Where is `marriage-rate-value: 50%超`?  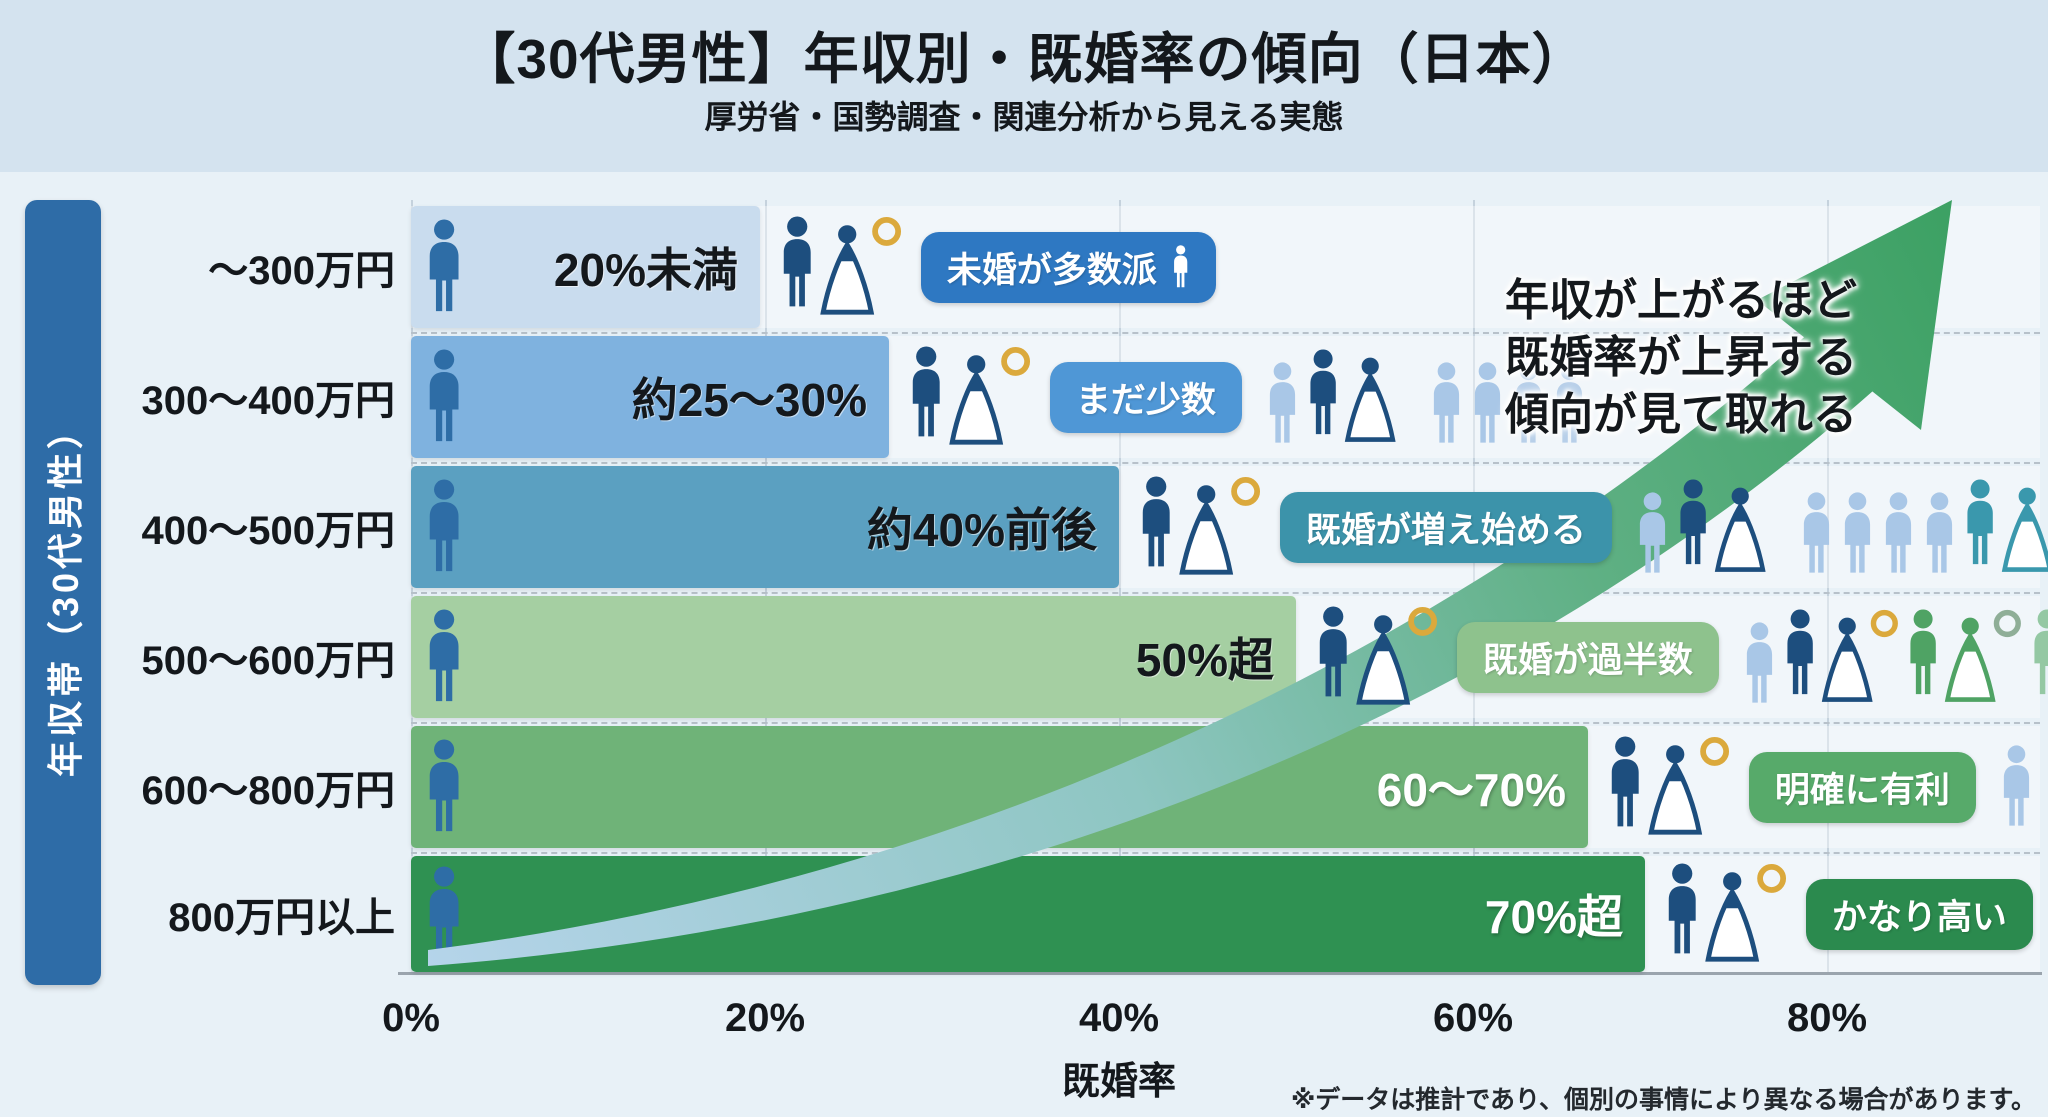
marriage-rate-value: 50%超 is located at coordinates (1204, 660).